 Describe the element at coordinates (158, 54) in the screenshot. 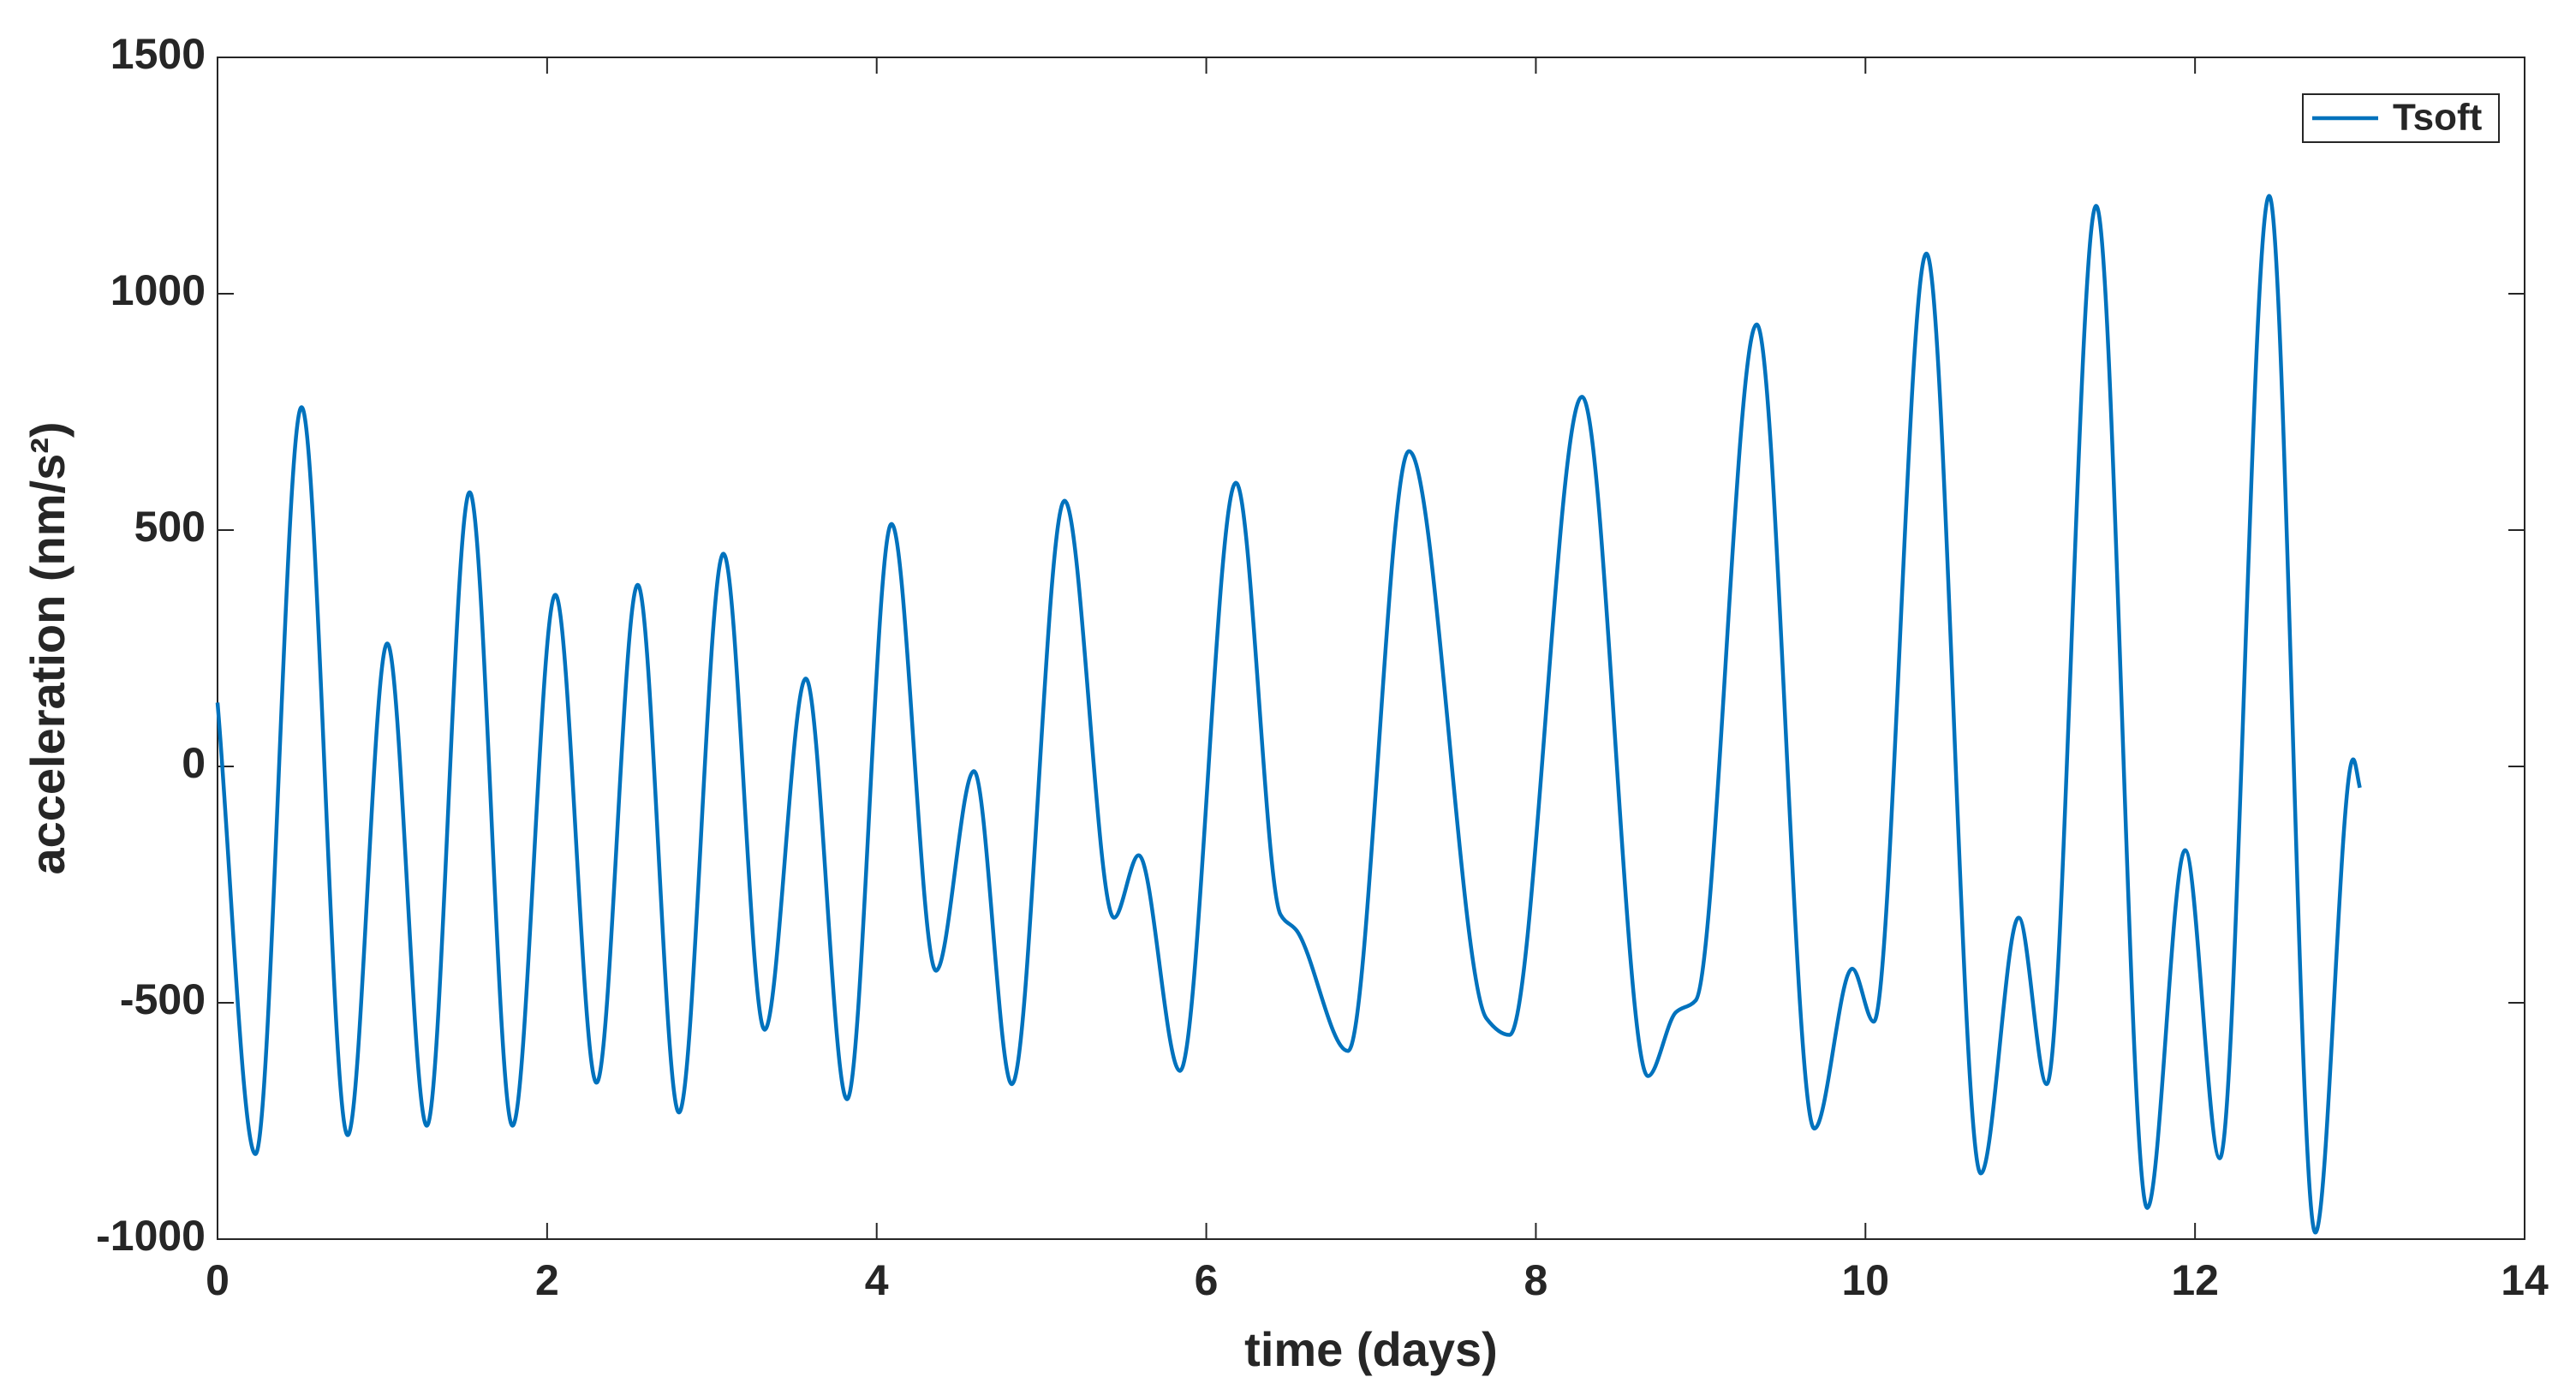

I see `y-tick-label: 1500` at that location.